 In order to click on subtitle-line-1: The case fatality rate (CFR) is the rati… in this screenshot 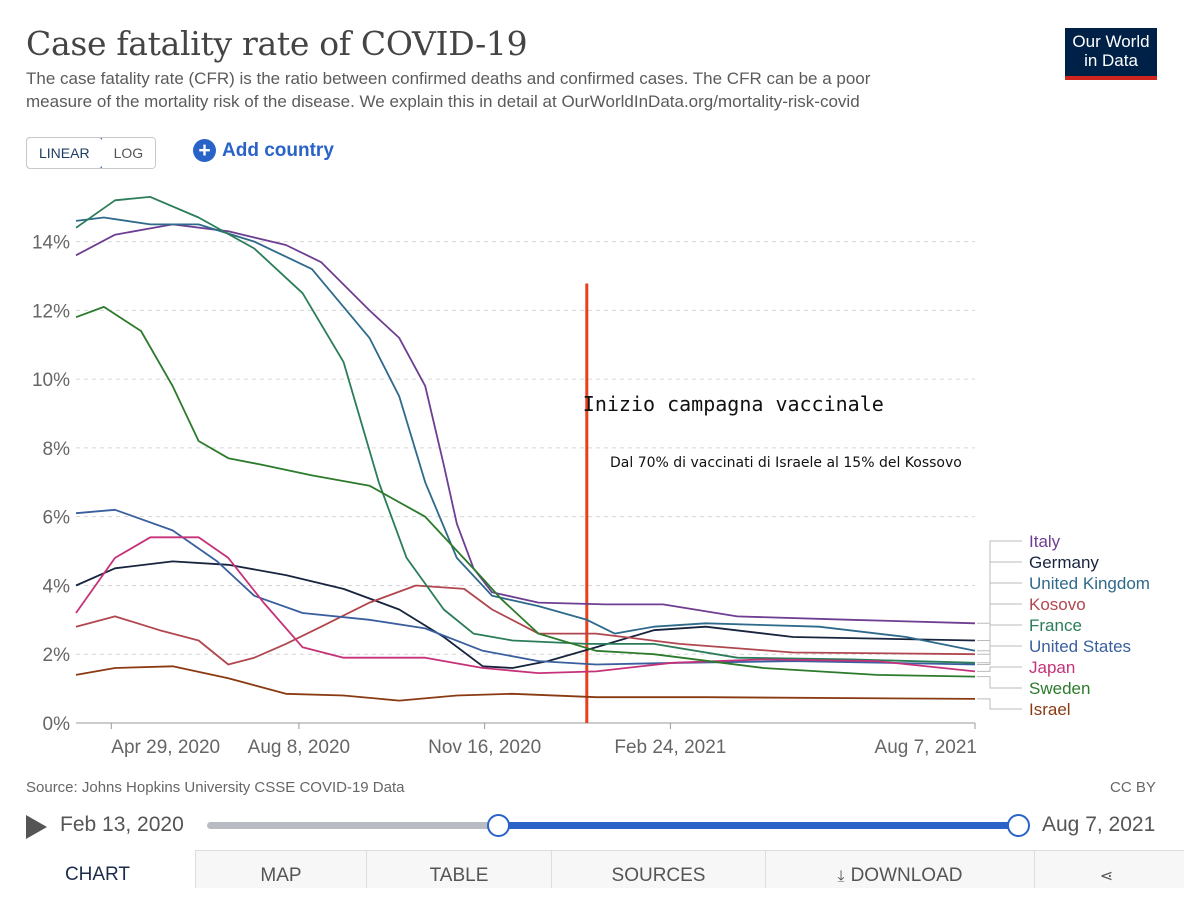, I will do `click(448, 78)`.